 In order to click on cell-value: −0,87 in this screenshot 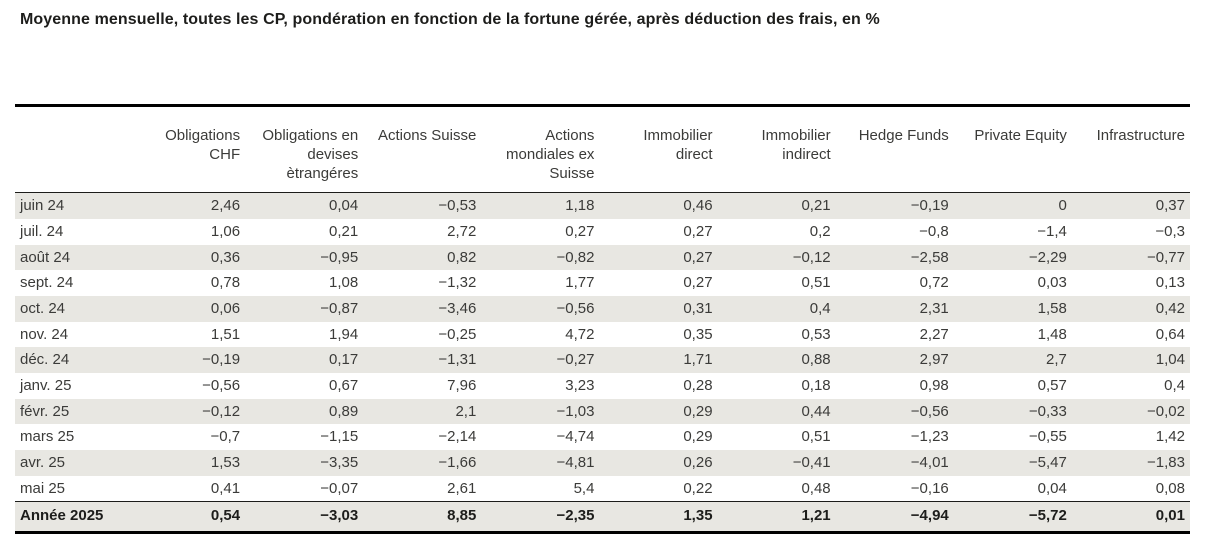, I will do `click(339, 308)`.